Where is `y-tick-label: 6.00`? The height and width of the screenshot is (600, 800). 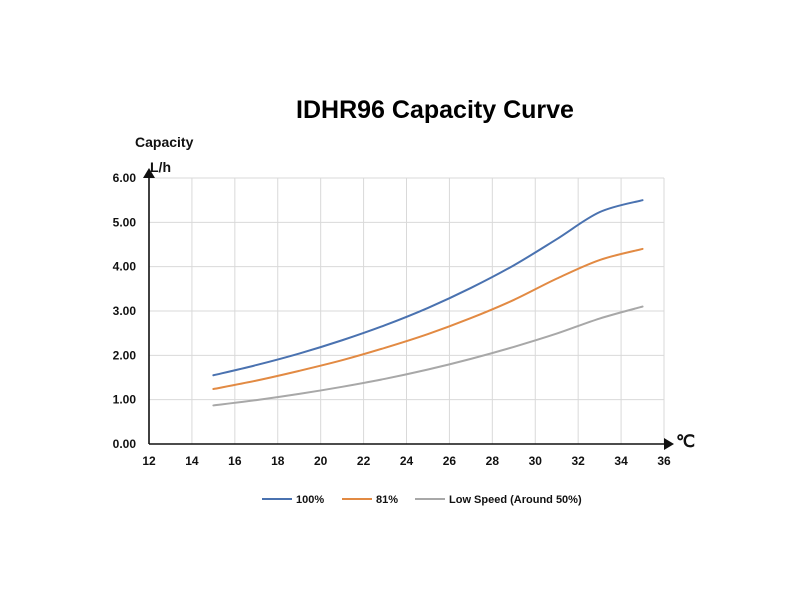
y-tick-label: 6.00 is located at coordinates (125, 178).